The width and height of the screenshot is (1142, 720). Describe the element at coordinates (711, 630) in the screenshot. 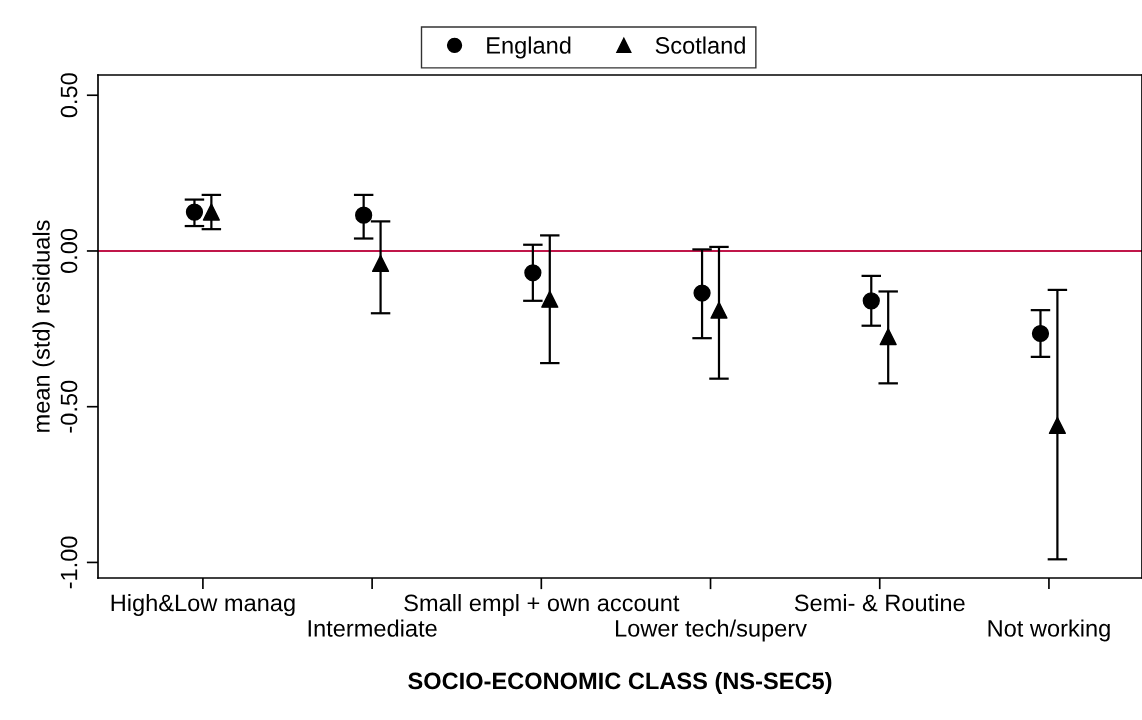

I see `x-tick-label: Lower tech/superv` at that location.